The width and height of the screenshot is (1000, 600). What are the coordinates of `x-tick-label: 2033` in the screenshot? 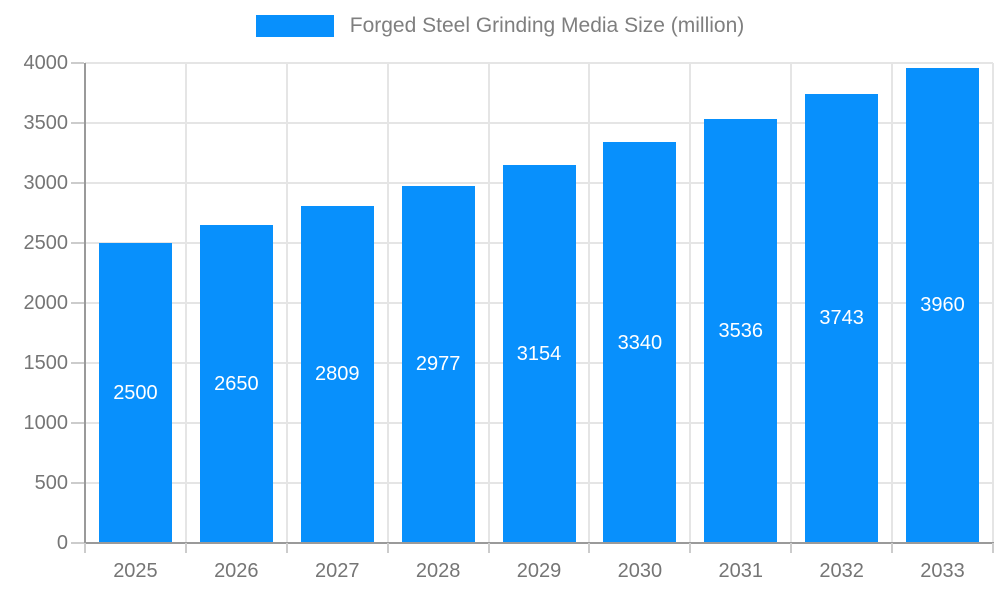 It's located at (942, 571).